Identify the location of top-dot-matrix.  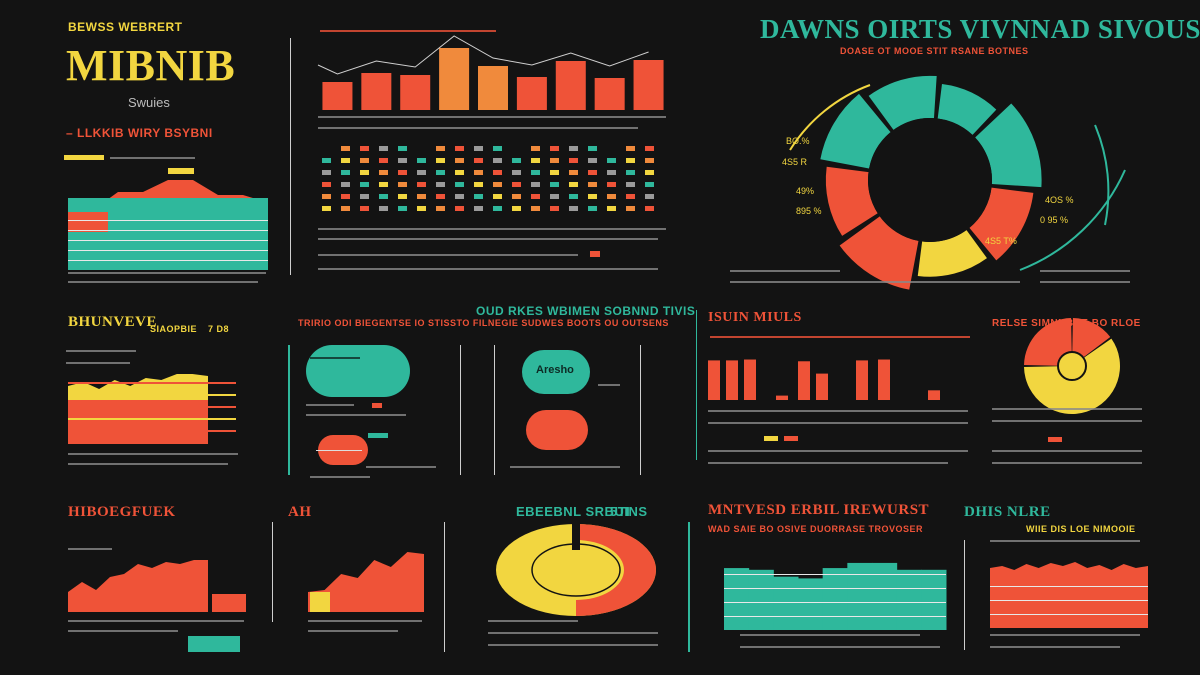
(488, 178).